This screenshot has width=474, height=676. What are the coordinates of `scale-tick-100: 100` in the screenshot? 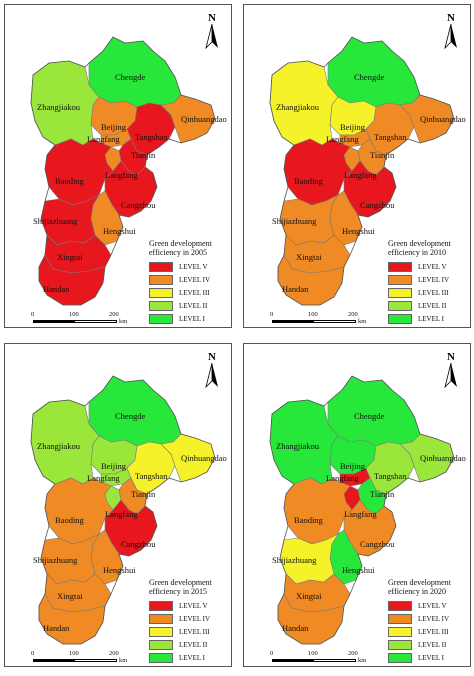 It's located at (74, 653).